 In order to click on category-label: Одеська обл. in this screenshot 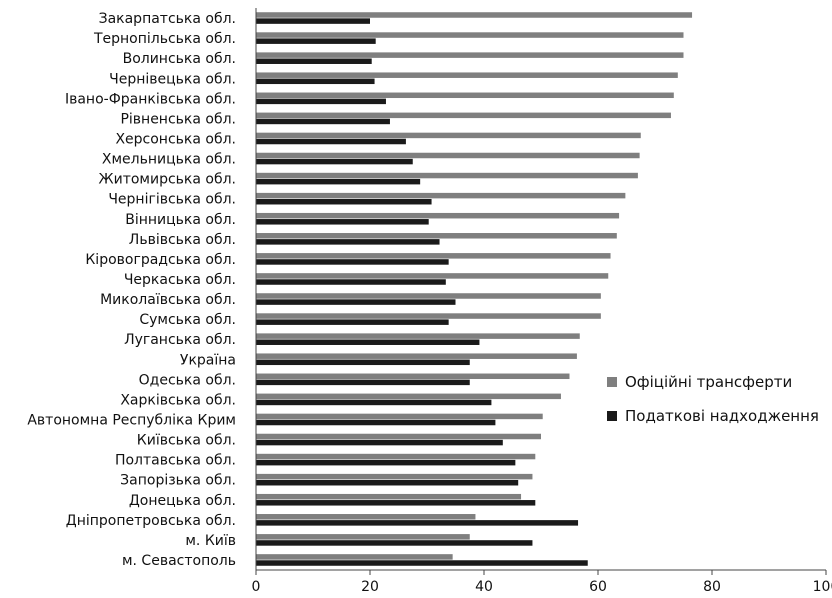, I will do `click(187, 380)`.